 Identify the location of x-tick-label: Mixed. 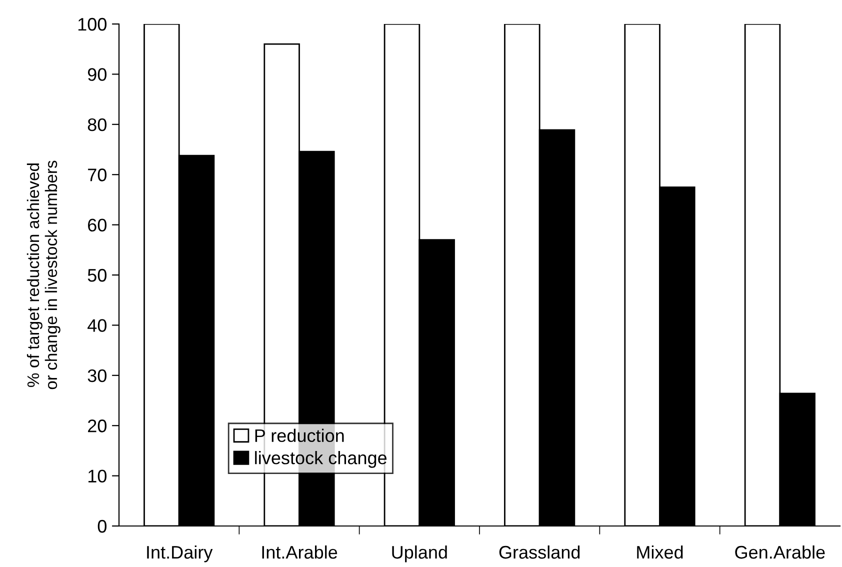
(660, 552).